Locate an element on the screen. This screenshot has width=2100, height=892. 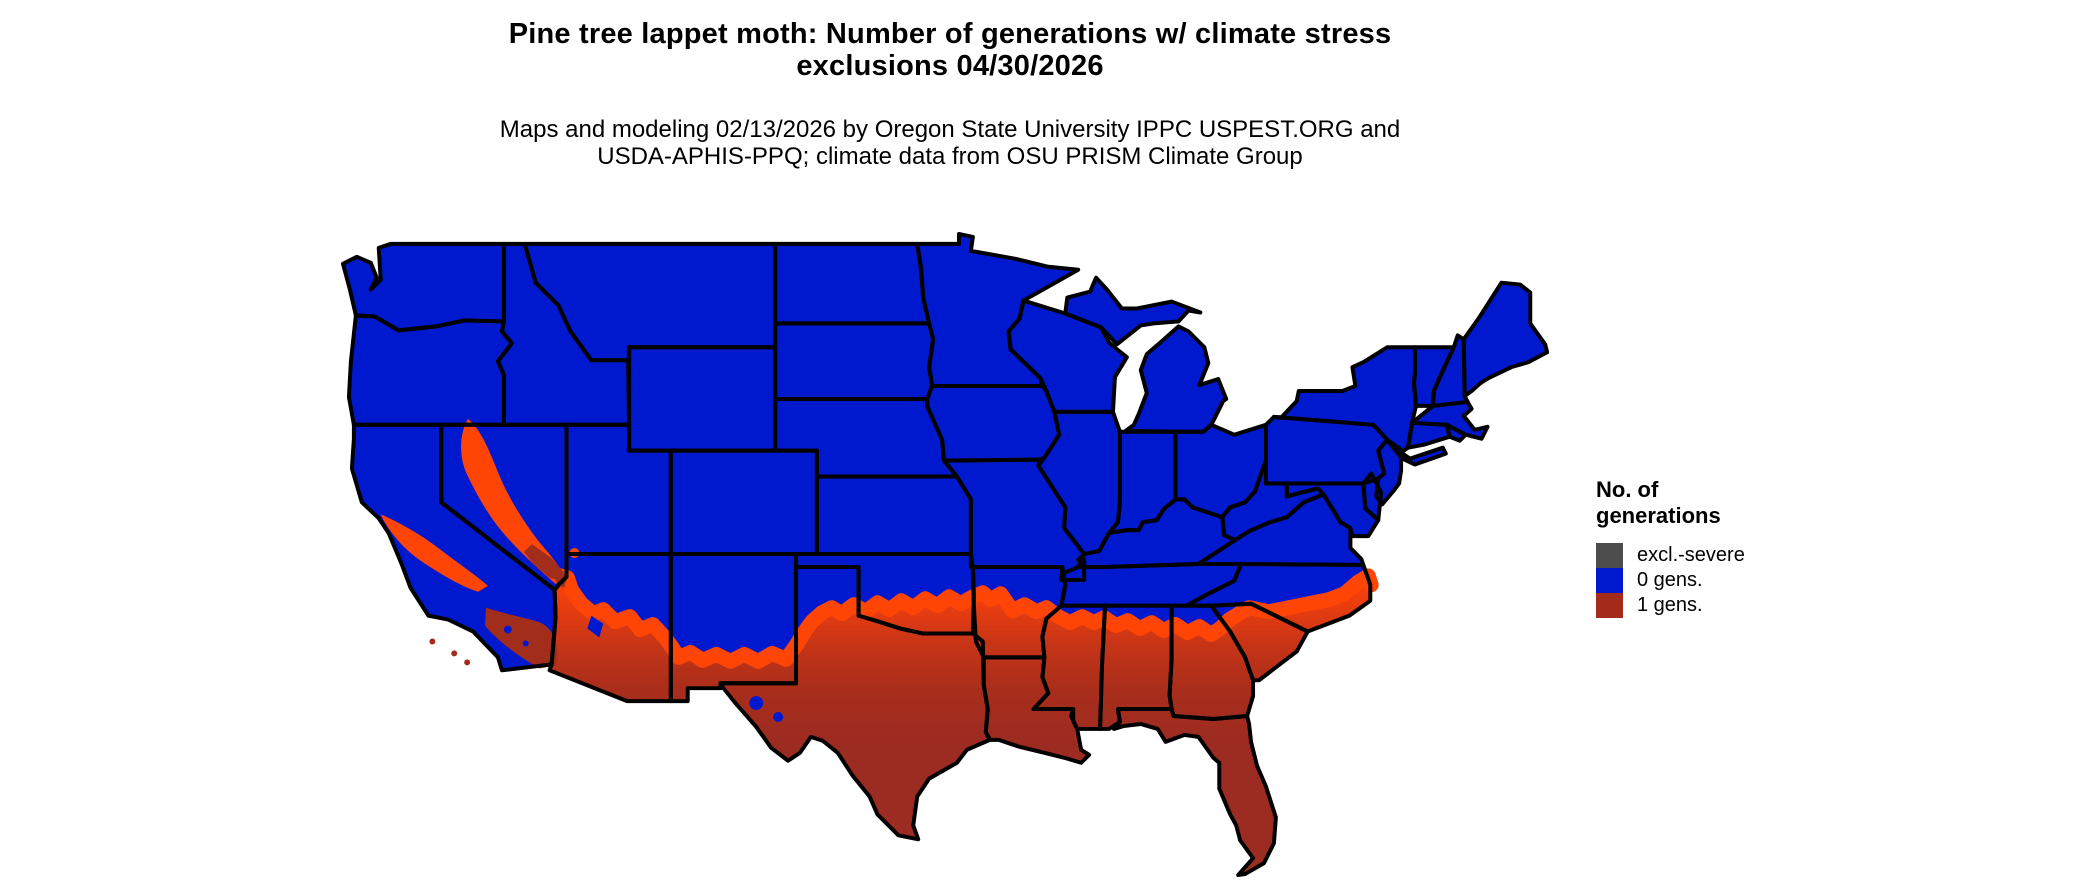
legend-item: excl.-severe is located at coordinates (1726, 555).